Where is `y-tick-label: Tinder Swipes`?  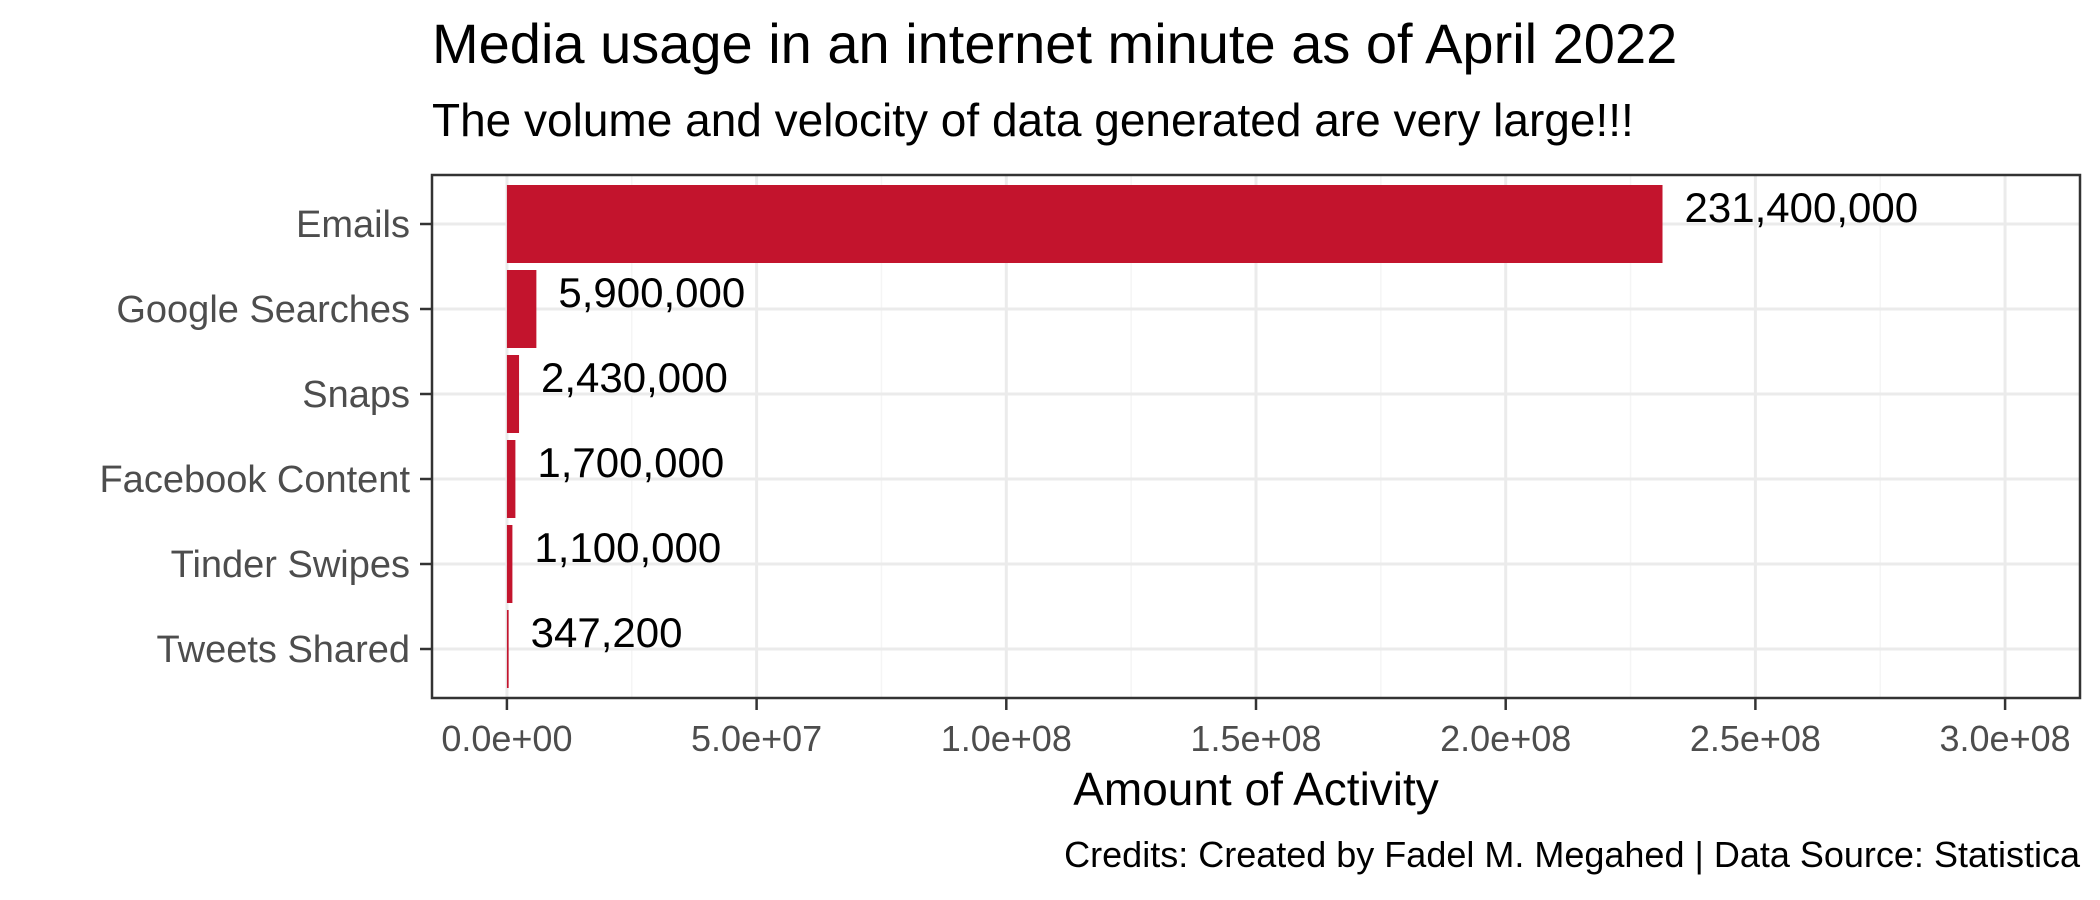
y-tick-label: Tinder Swipes is located at coordinates (290, 565).